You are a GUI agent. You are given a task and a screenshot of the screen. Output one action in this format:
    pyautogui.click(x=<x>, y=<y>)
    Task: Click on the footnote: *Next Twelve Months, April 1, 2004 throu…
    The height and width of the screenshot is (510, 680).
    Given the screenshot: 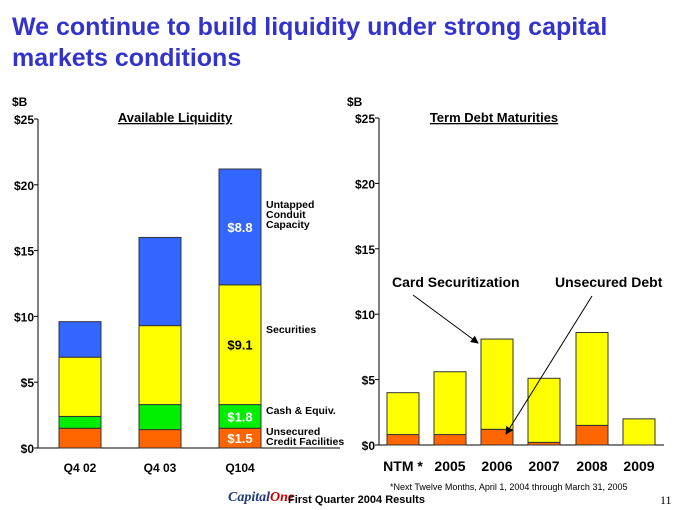 What is the action you would take?
    pyautogui.click(x=509, y=487)
    